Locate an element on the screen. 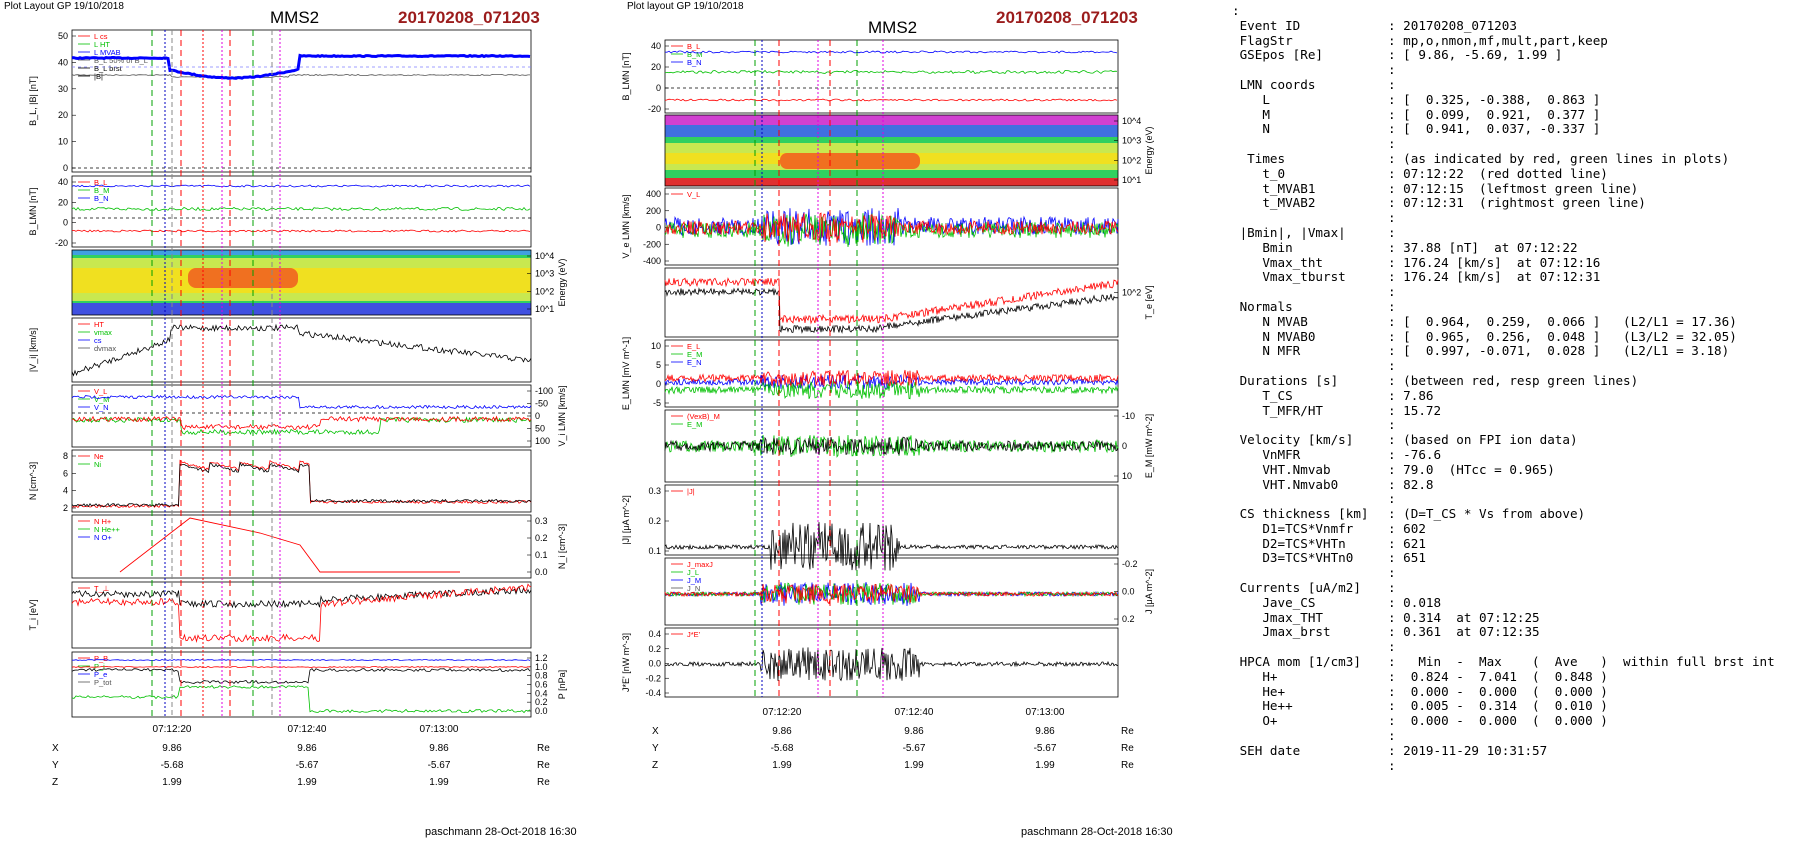 The width and height of the screenshot is (1804, 841). right-jlmn-jm is located at coordinates (891, 594).